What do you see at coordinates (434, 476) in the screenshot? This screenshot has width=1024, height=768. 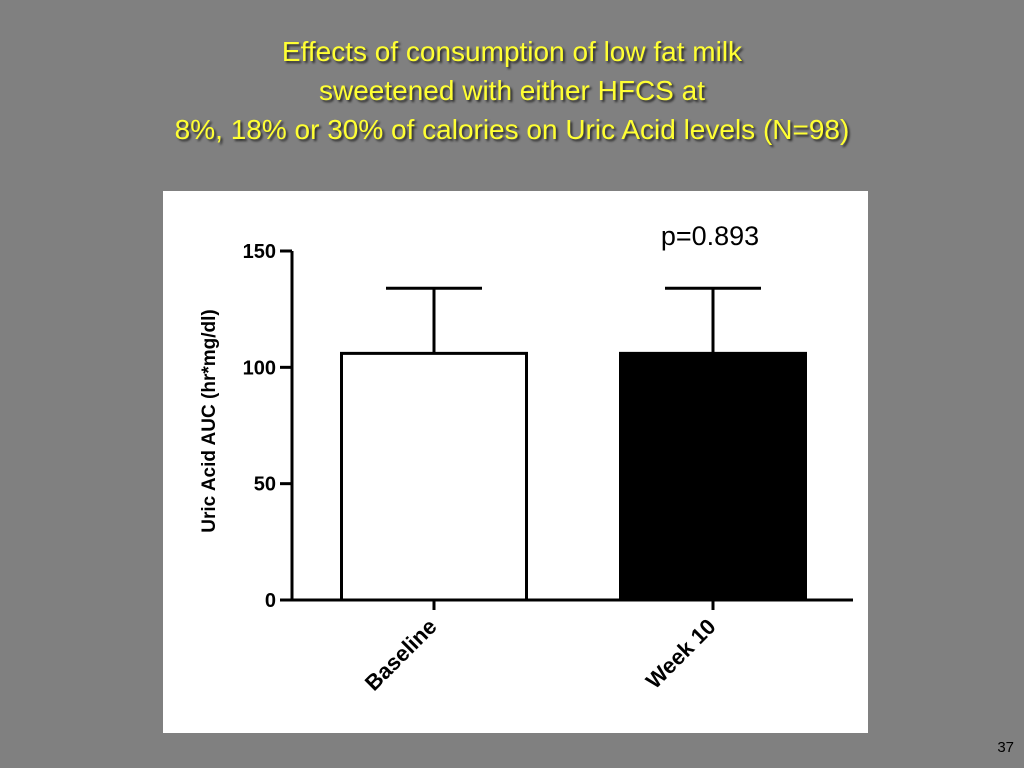 I see `bar-baseline` at bounding box center [434, 476].